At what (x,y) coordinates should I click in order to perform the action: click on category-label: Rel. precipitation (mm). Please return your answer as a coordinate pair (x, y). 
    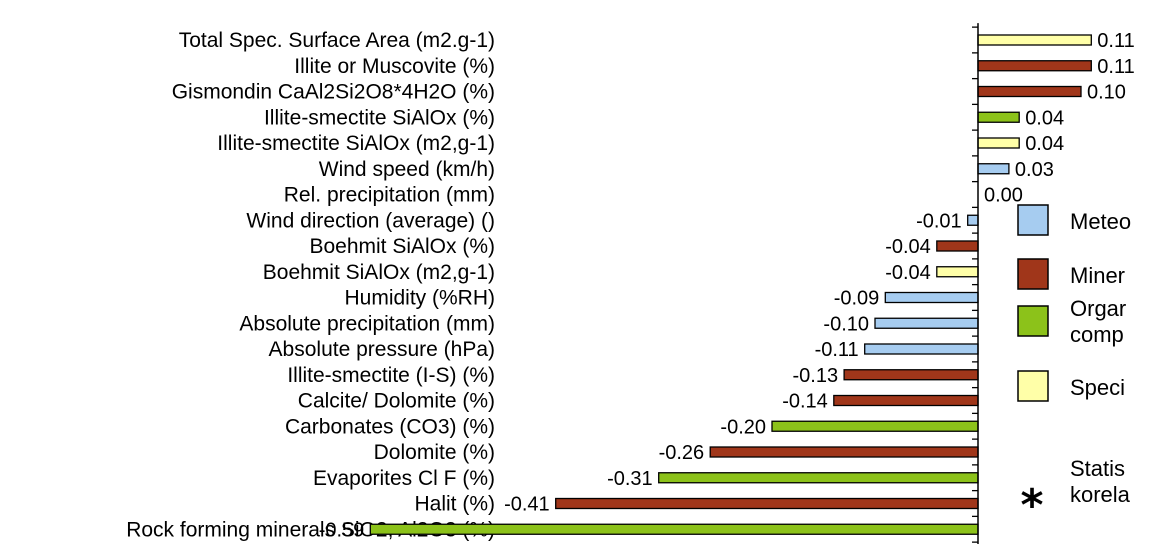
    Looking at the image, I should click on (389, 195).